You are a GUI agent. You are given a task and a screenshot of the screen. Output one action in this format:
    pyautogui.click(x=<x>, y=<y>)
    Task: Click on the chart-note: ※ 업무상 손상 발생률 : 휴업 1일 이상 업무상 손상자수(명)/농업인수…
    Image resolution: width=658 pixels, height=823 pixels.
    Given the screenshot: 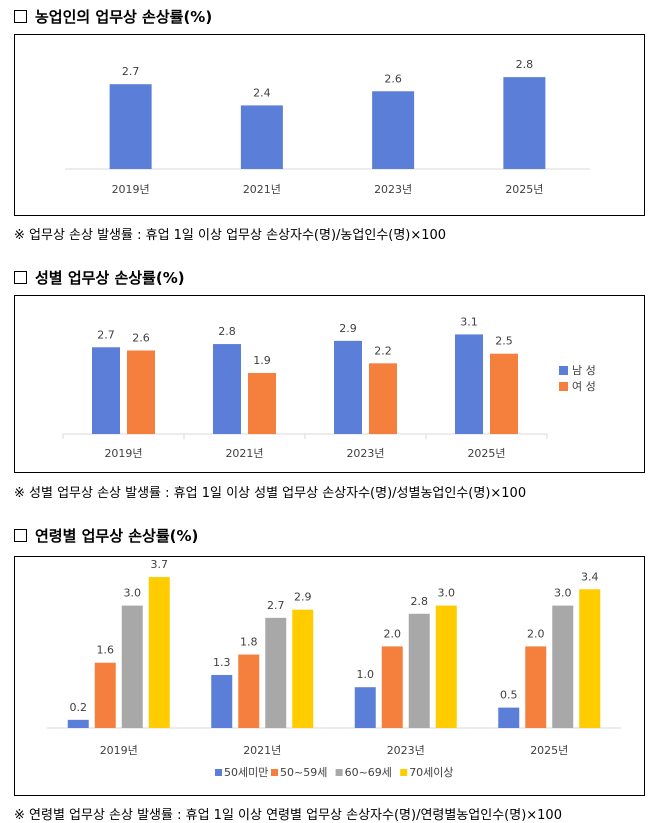 What is the action you would take?
    pyautogui.click(x=230, y=235)
    